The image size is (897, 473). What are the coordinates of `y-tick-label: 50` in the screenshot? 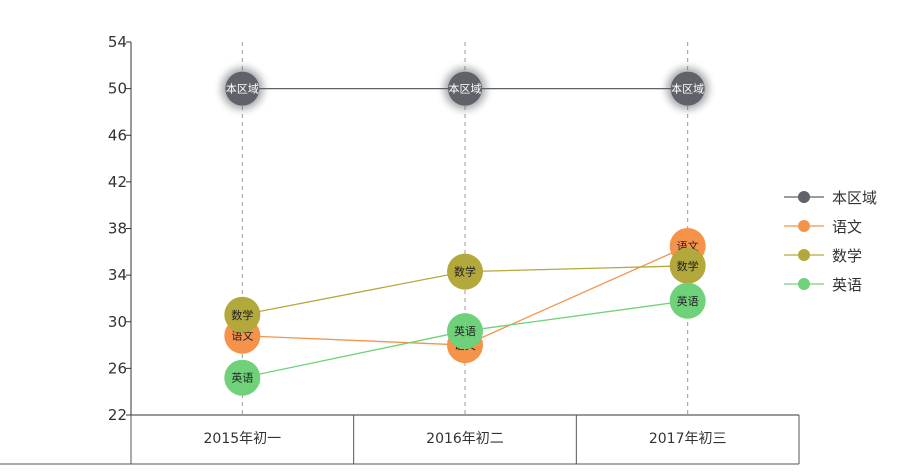 It's located at (117, 89).